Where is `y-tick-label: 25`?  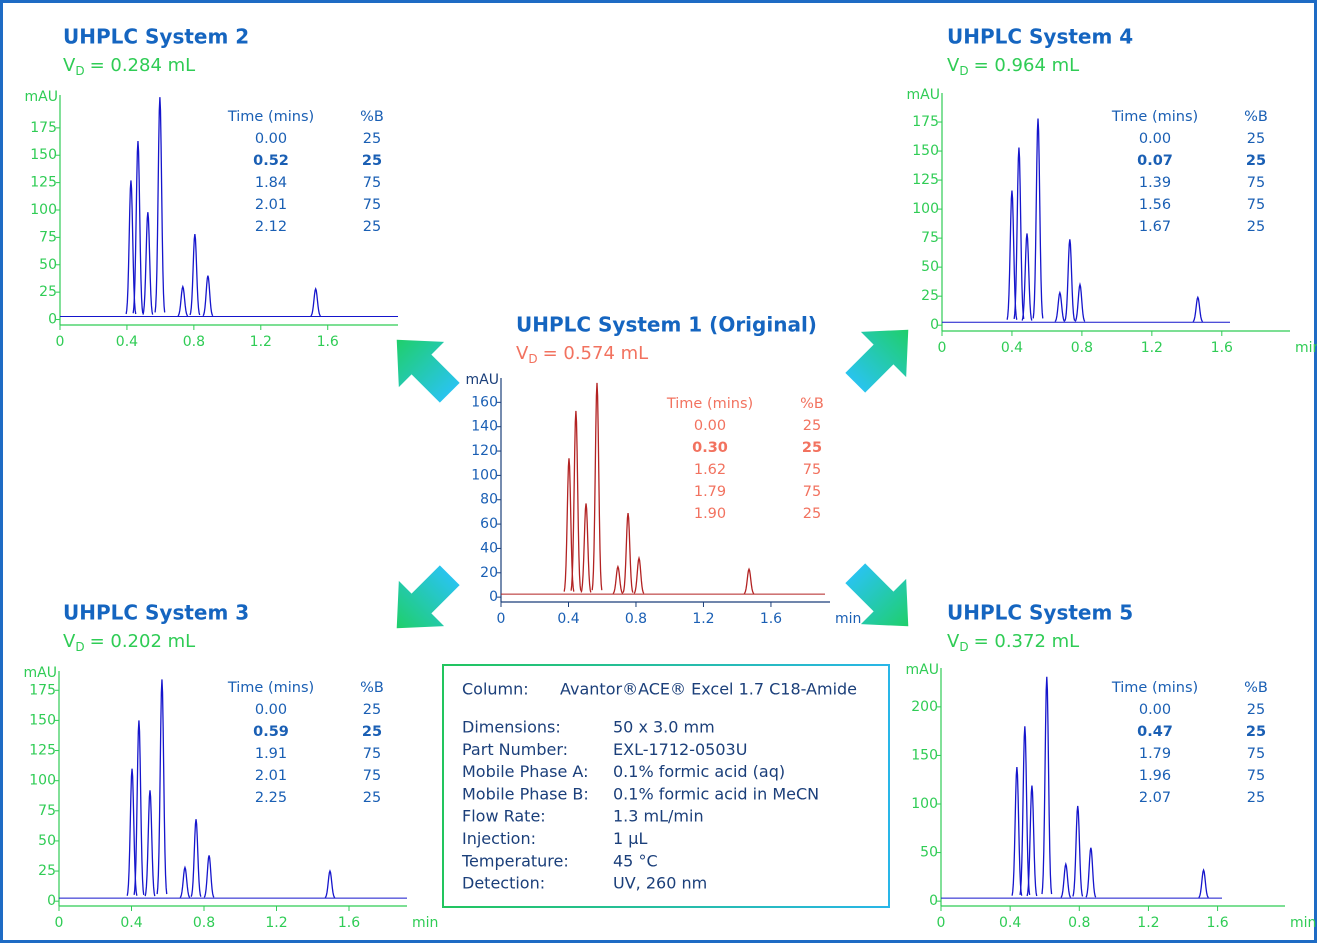
y-tick-label: 25 is located at coordinates (47, 871).